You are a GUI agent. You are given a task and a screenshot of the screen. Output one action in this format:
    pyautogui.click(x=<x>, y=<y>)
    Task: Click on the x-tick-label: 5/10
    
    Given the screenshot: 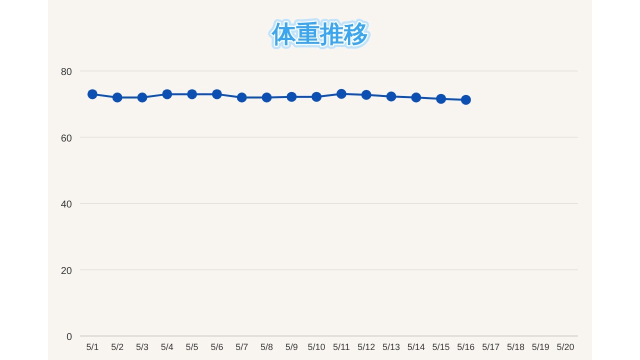 What is the action you would take?
    pyautogui.click(x=317, y=347)
    